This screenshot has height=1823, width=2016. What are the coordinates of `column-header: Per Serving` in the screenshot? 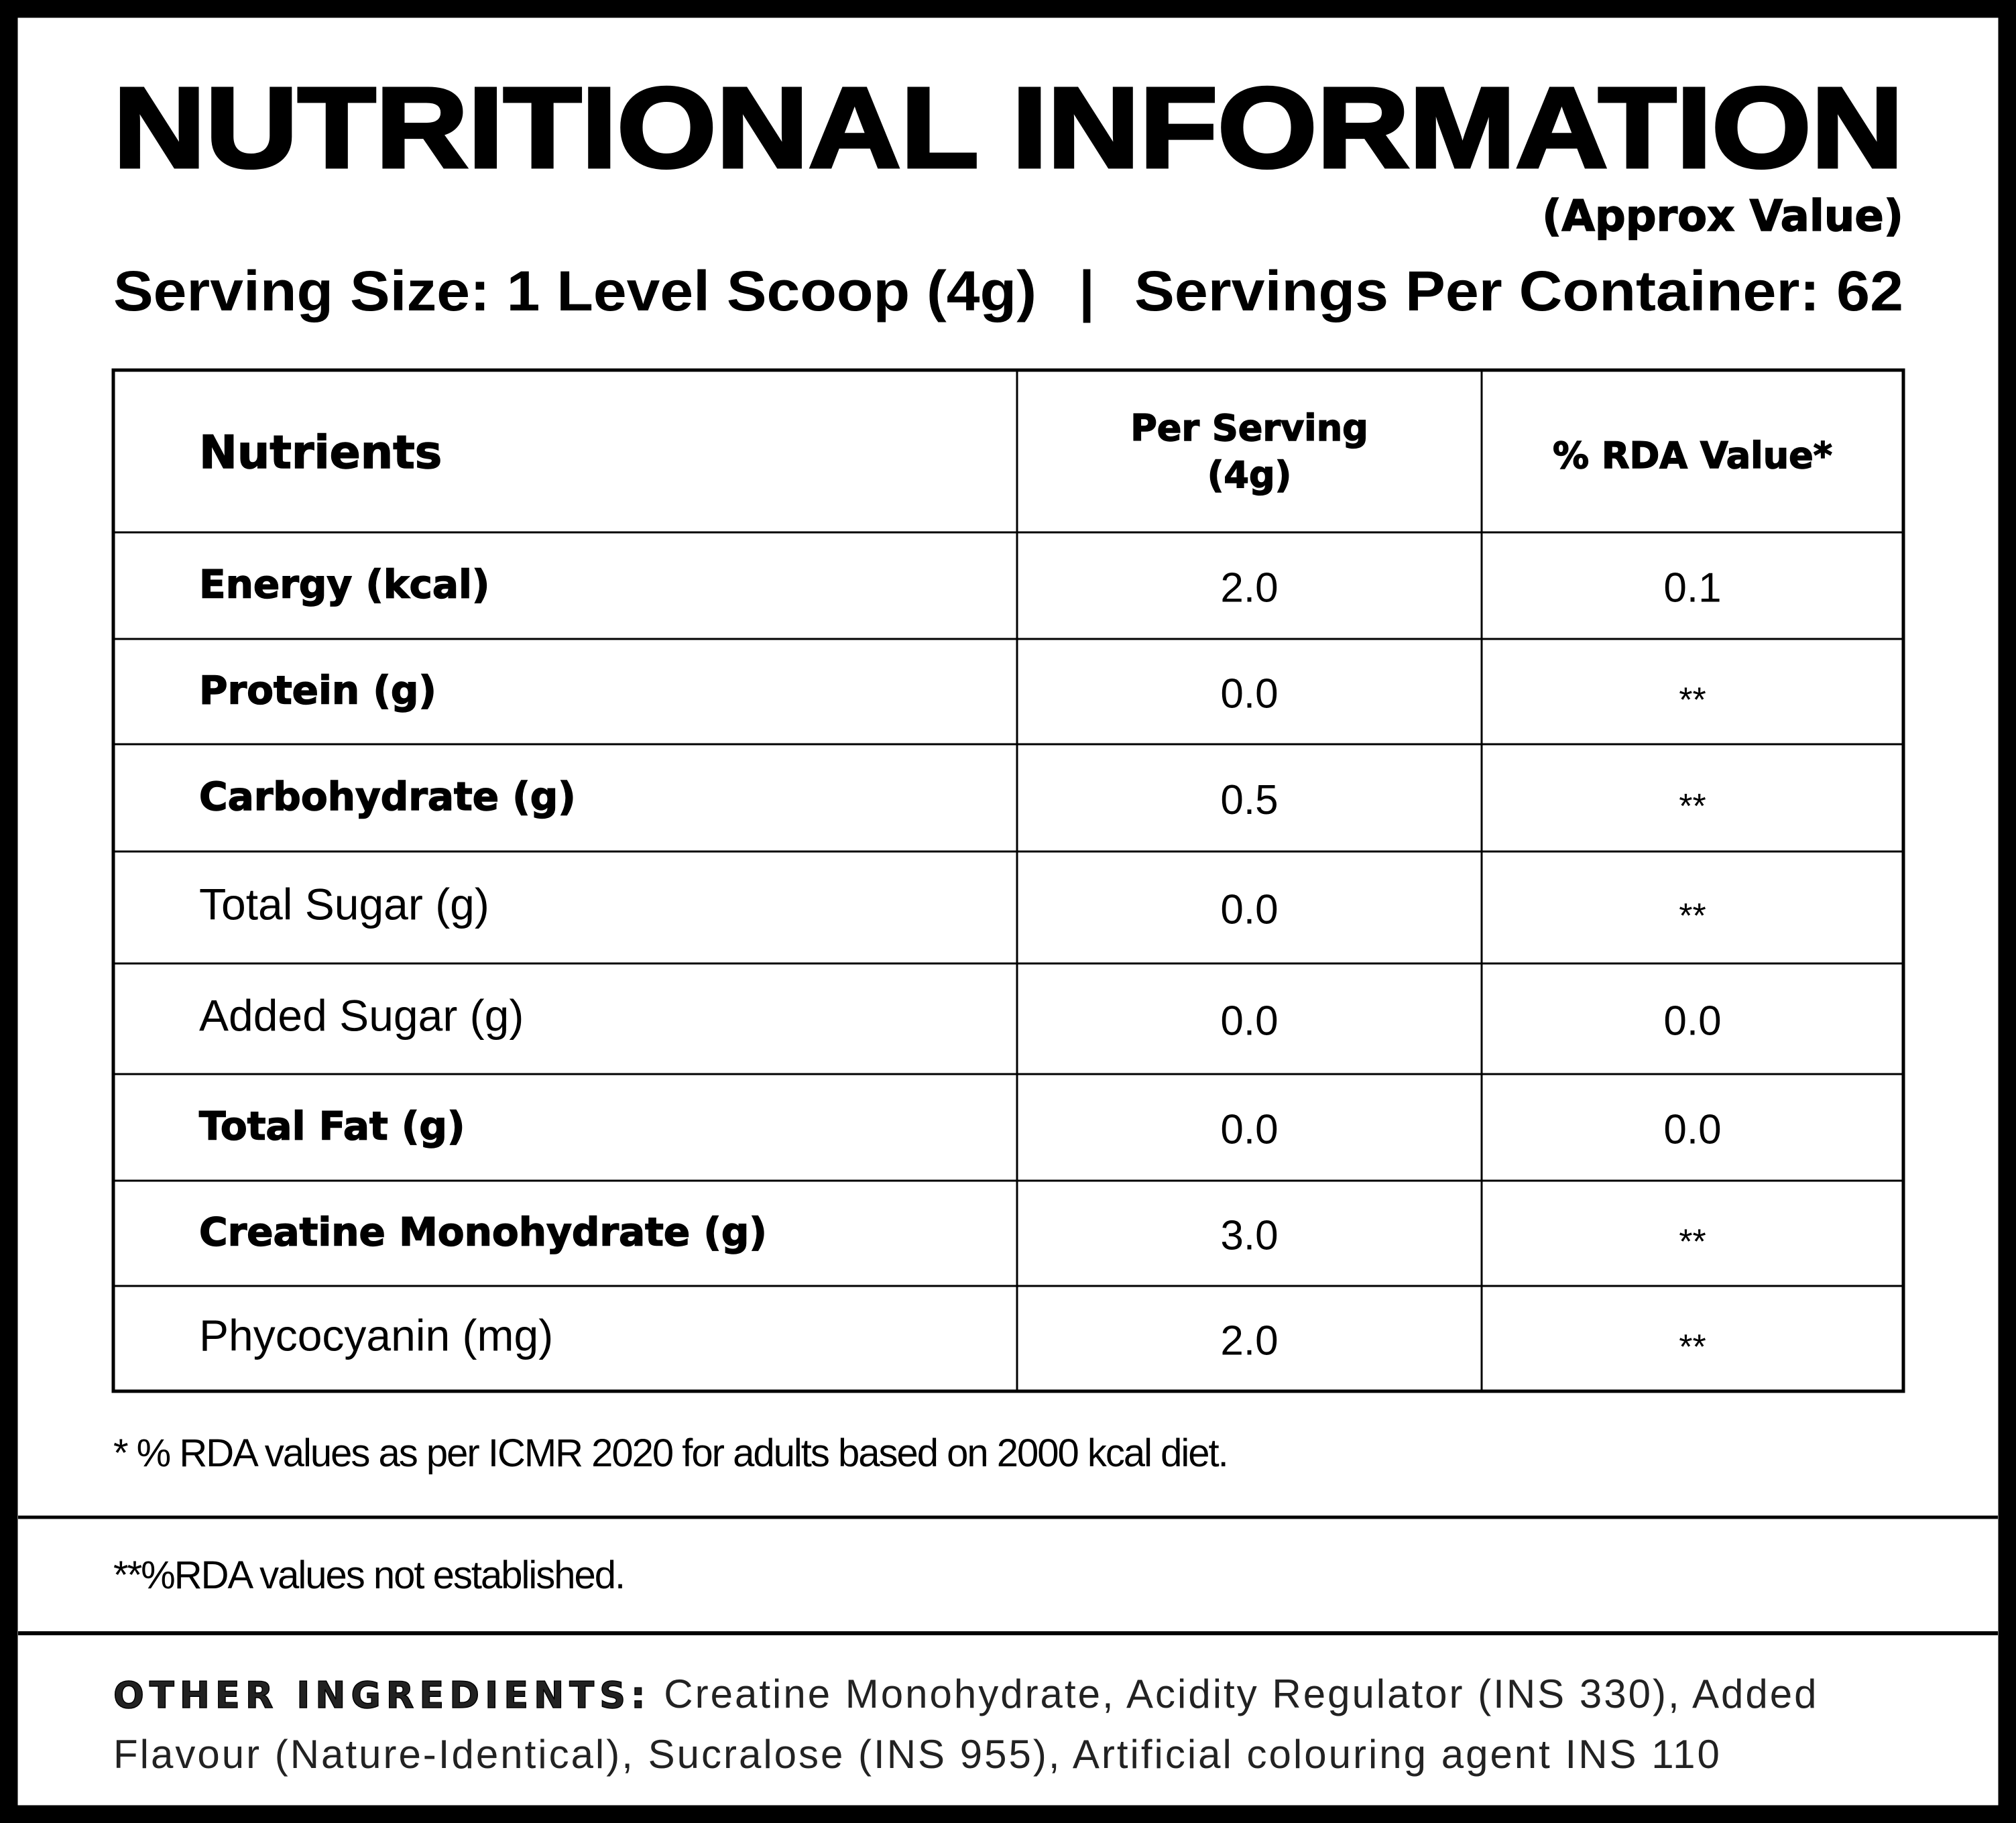 It's located at (1249, 428).